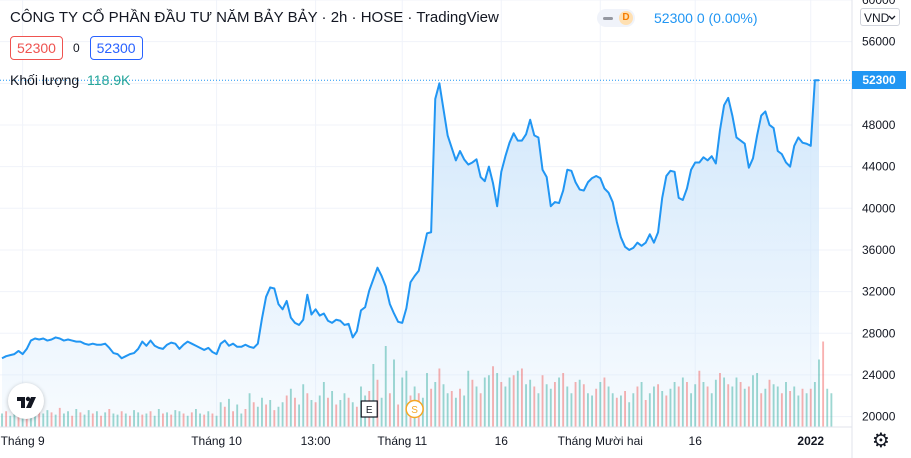 The image size is (911, 458). What do you see at coordinates (727, 18) in the screenshot?
I see `price-change: 0 (0.00%)` at bounding box center [727, 18].